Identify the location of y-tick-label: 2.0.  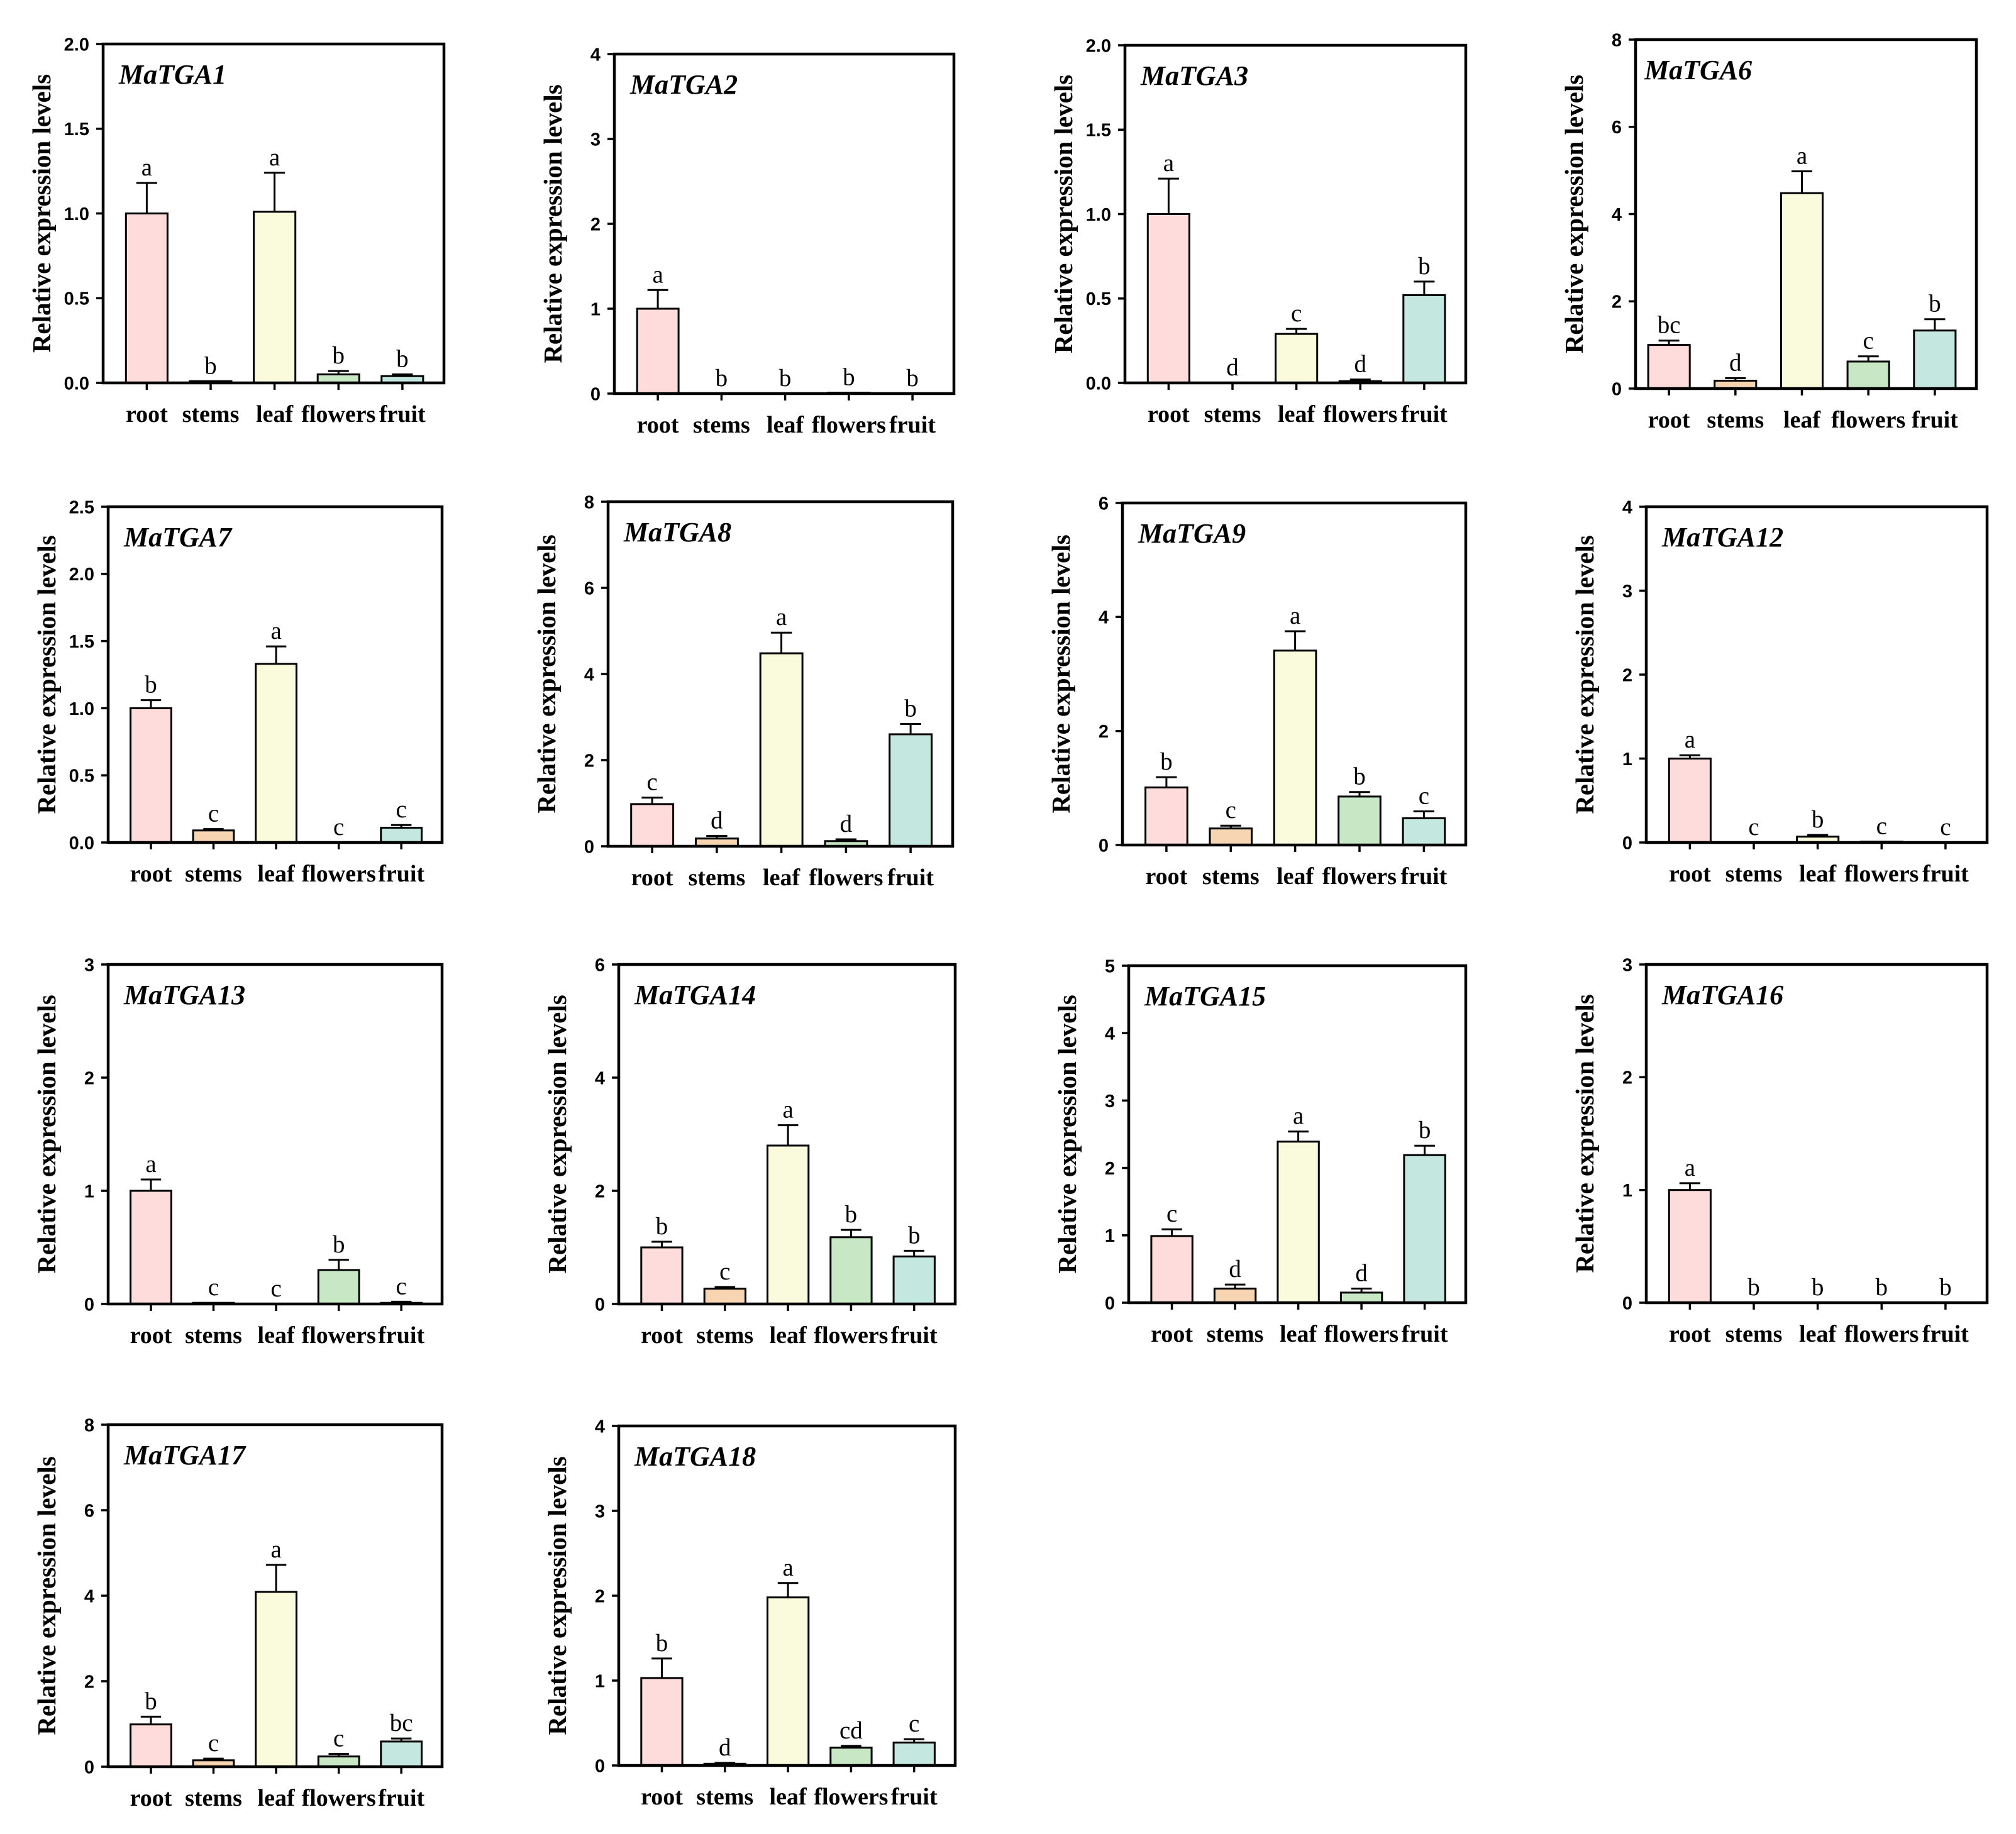
(76, 45).